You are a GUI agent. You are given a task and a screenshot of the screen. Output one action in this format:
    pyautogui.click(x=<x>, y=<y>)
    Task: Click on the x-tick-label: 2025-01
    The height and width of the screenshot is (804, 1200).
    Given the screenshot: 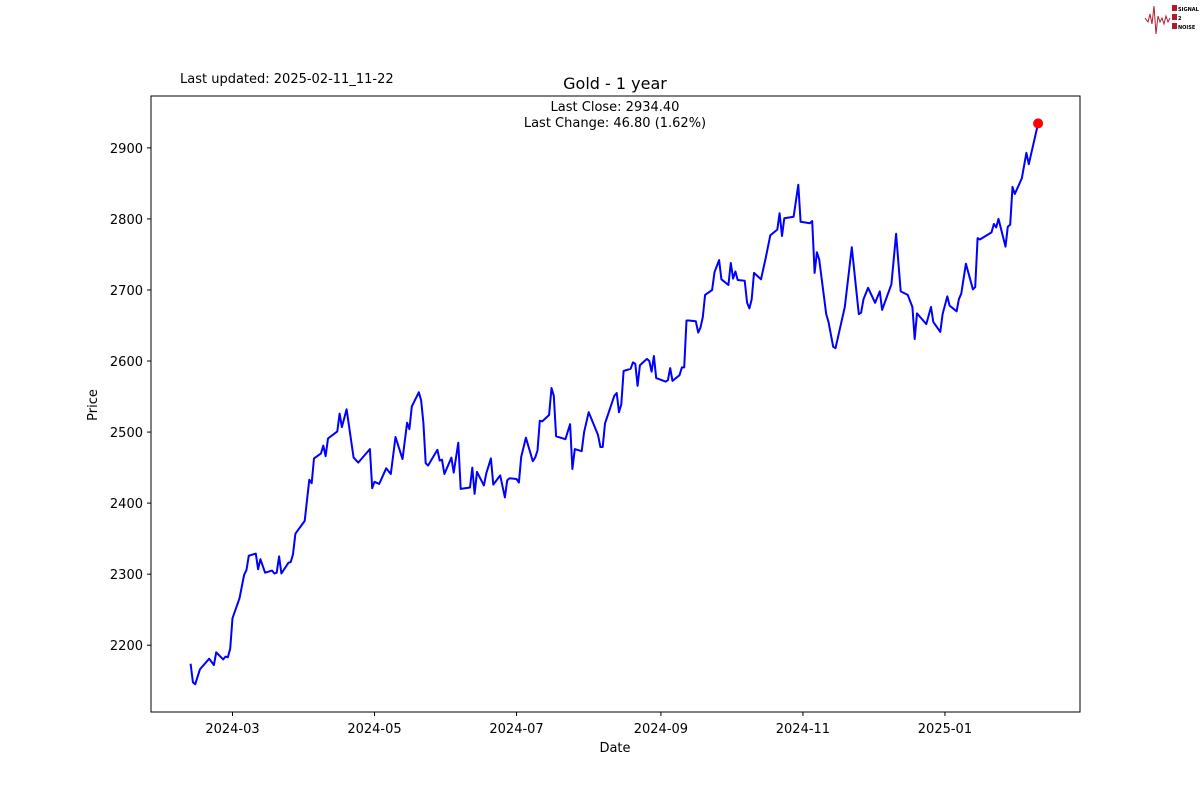 What is the action you would take?
    pyautogui.click(x=945, y=729)
    